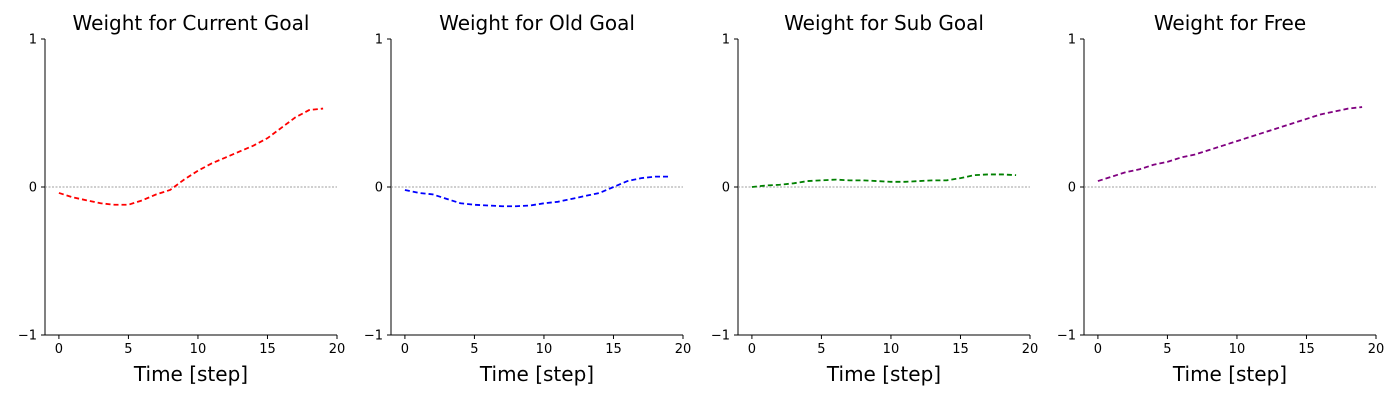 Image resolution: width=1400 pixels, height=400 pixels. Describe the element at coordinates (1230, 23) in the screenshot. I see `chart-title: Weight for Free` at that location.